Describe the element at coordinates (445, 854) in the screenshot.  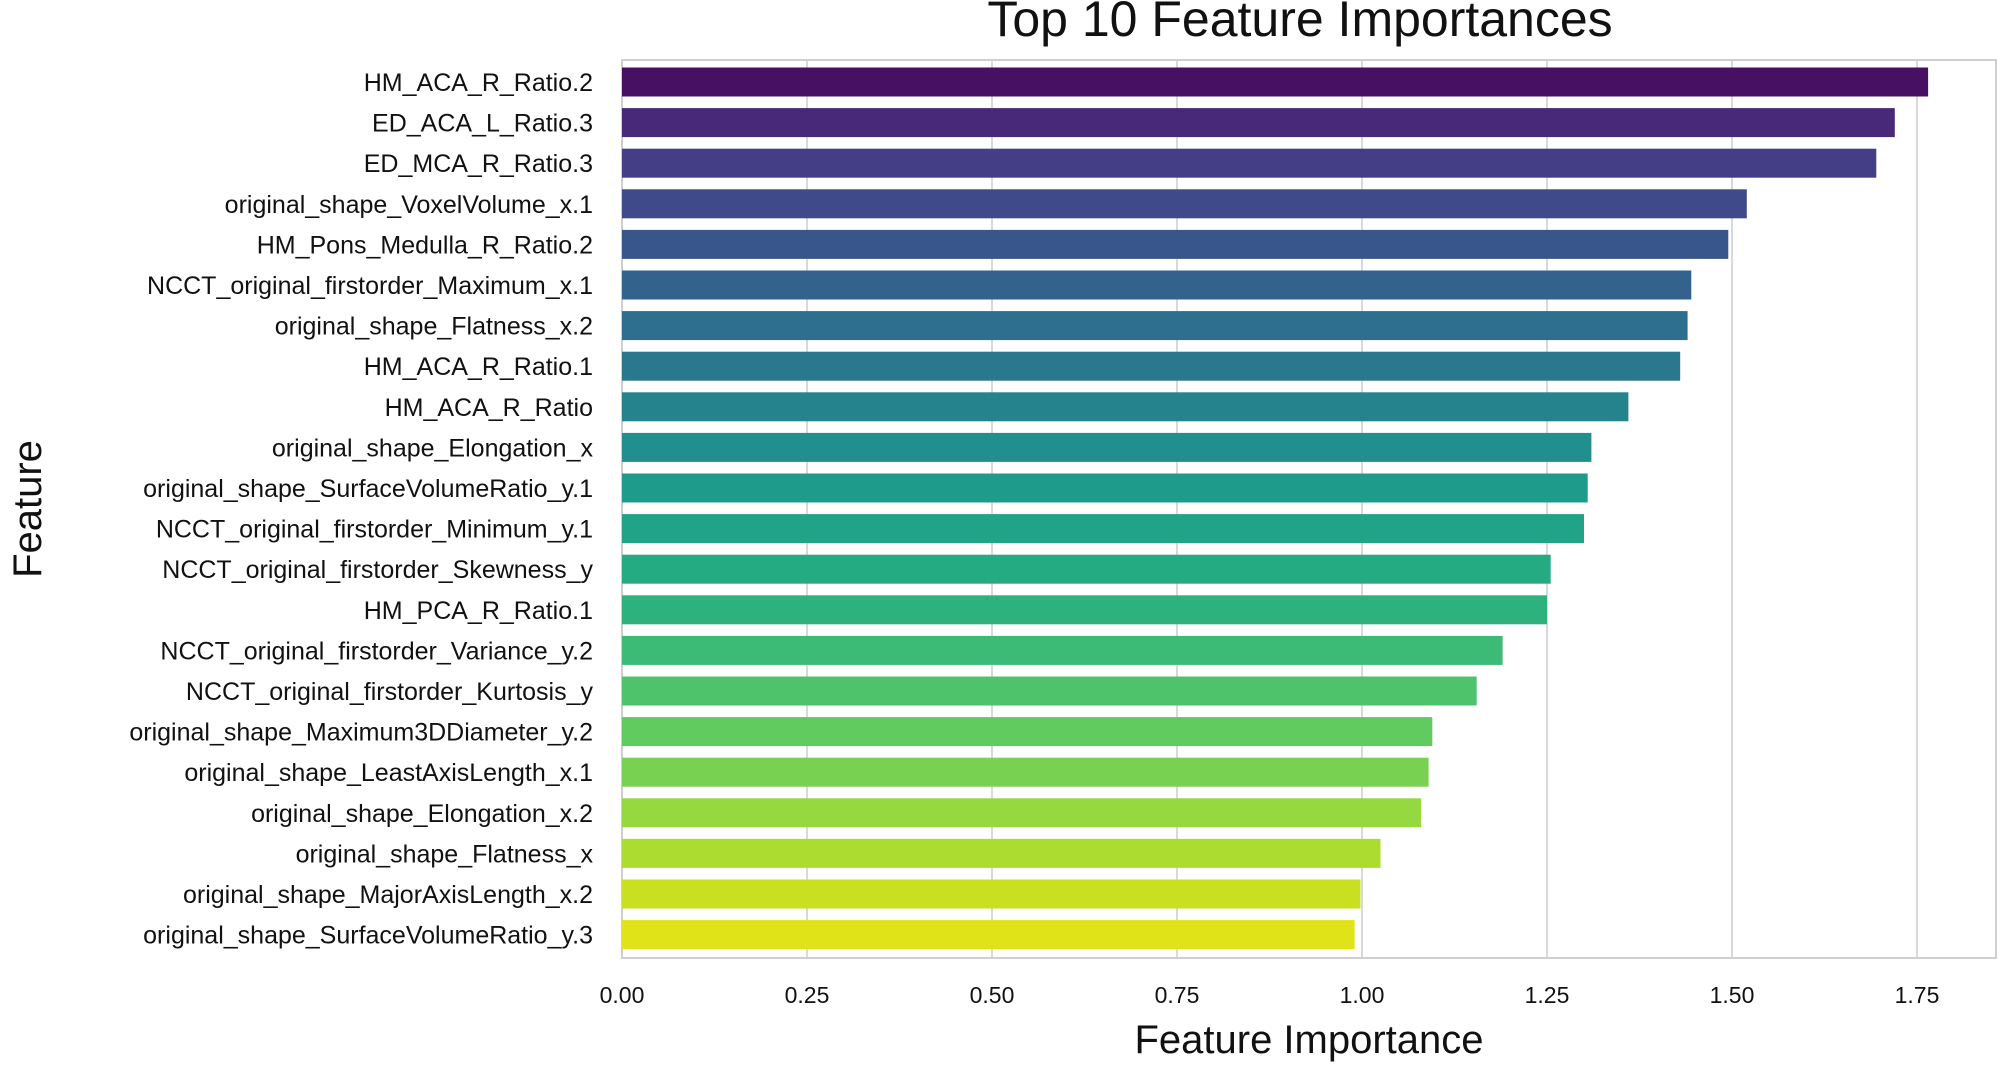
I see `category-label: original_shape_Flatness_x` at that location.